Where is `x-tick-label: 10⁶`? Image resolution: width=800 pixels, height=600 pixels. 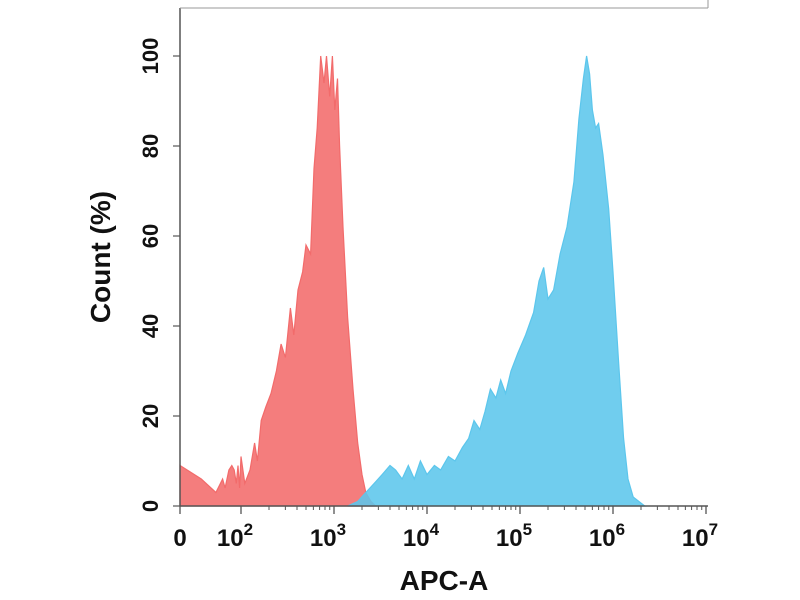 x-tick-label: 10⁶ is located at coordinates (607, 536).